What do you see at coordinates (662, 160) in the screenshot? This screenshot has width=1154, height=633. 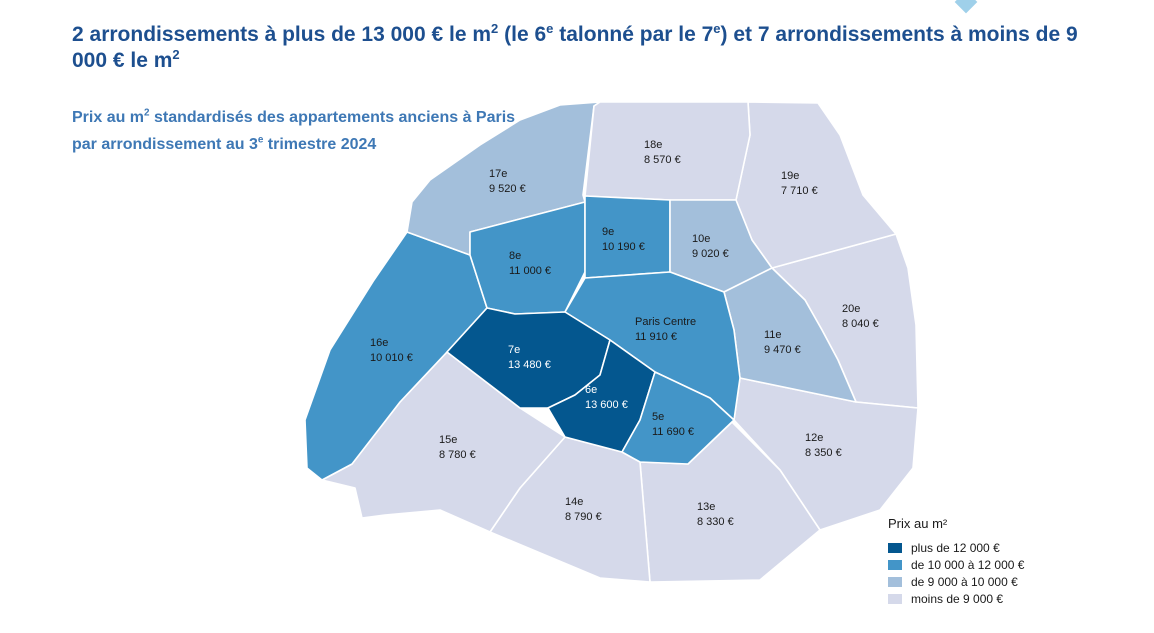 I see `district-price: 8 570 €` at bounding box center [662, 160].